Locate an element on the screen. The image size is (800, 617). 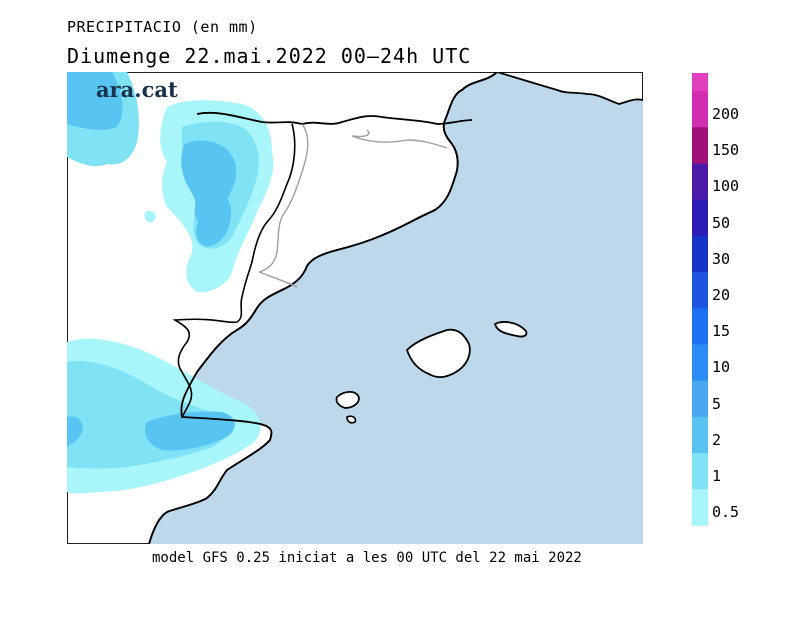
legend-label-10: 10 is located at coordinates (721, 367).